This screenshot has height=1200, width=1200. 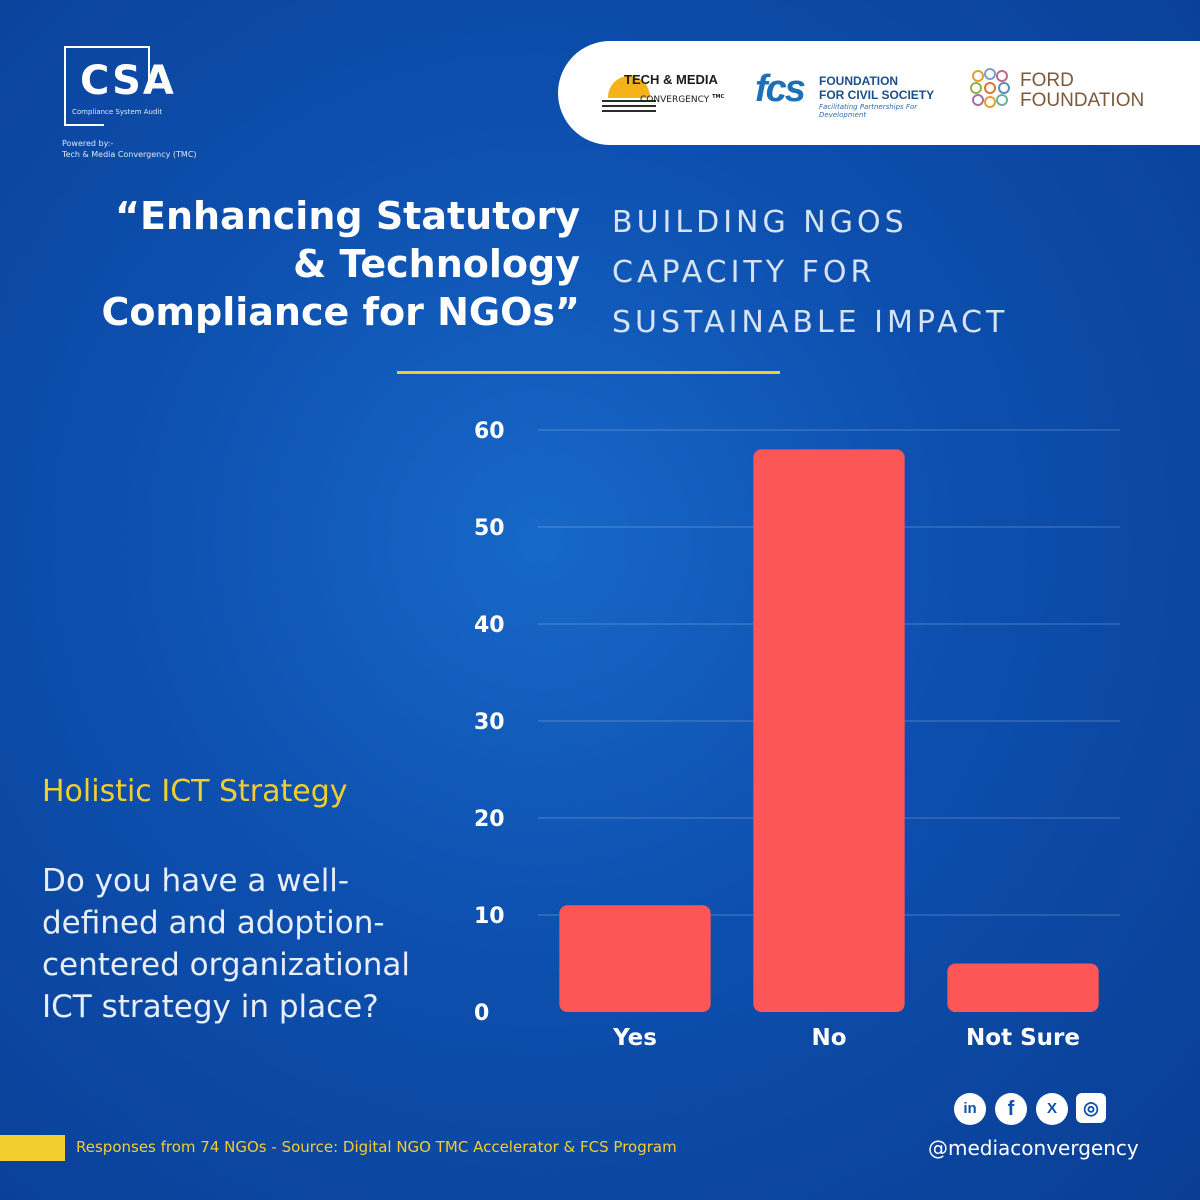 I want to click on csa-logo-frame-bottom, so click(x=84, y=125).